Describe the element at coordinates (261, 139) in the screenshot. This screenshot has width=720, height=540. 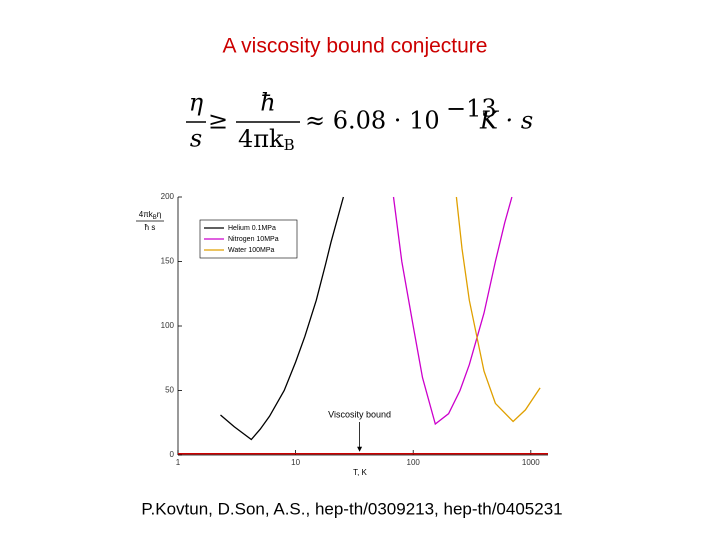
I see `formula-text: 4πk` at that location.